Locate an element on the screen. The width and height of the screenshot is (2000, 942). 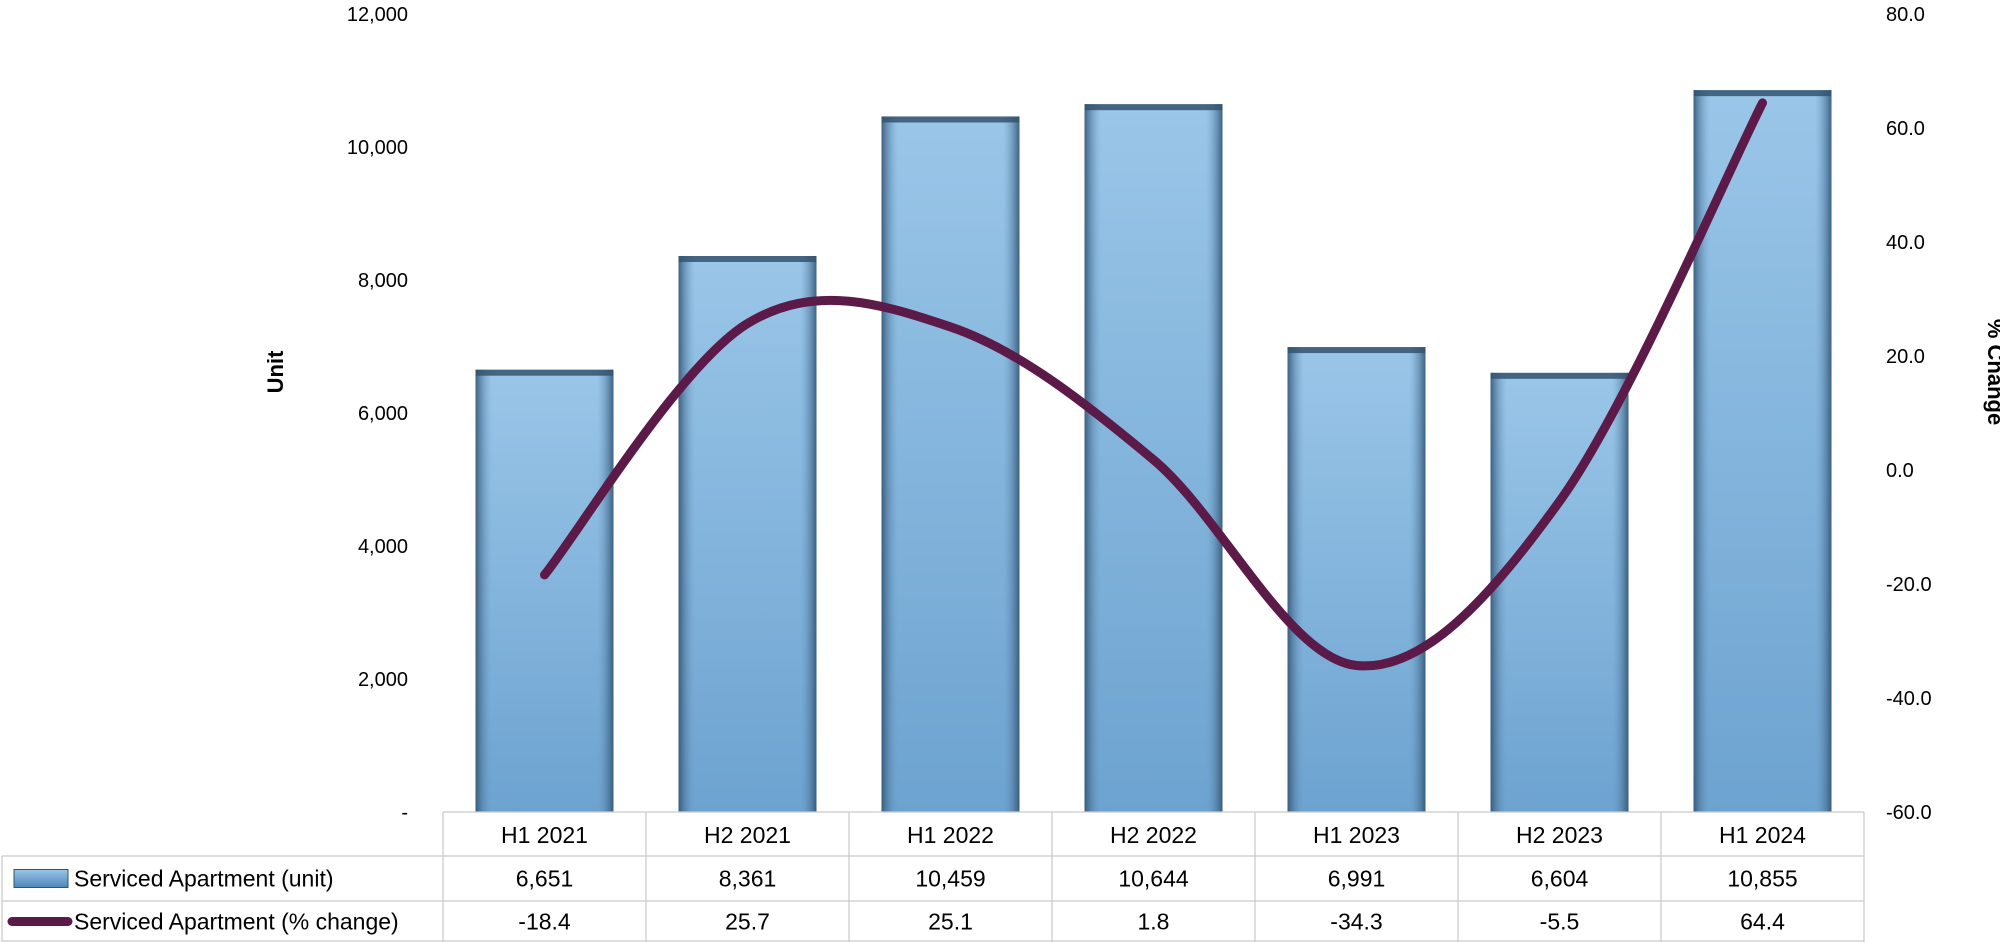
y2-tick-label: 0.0 is located at coordinates (1900, 471).